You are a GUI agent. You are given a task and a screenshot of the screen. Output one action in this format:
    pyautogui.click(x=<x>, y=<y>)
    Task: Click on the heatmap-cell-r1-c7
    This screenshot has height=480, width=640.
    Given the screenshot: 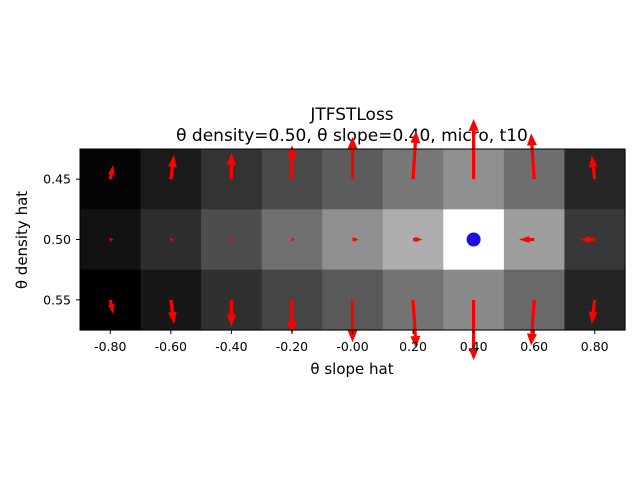 What is the action you would take?
    pyautogui.click(x=534, y=240)
    